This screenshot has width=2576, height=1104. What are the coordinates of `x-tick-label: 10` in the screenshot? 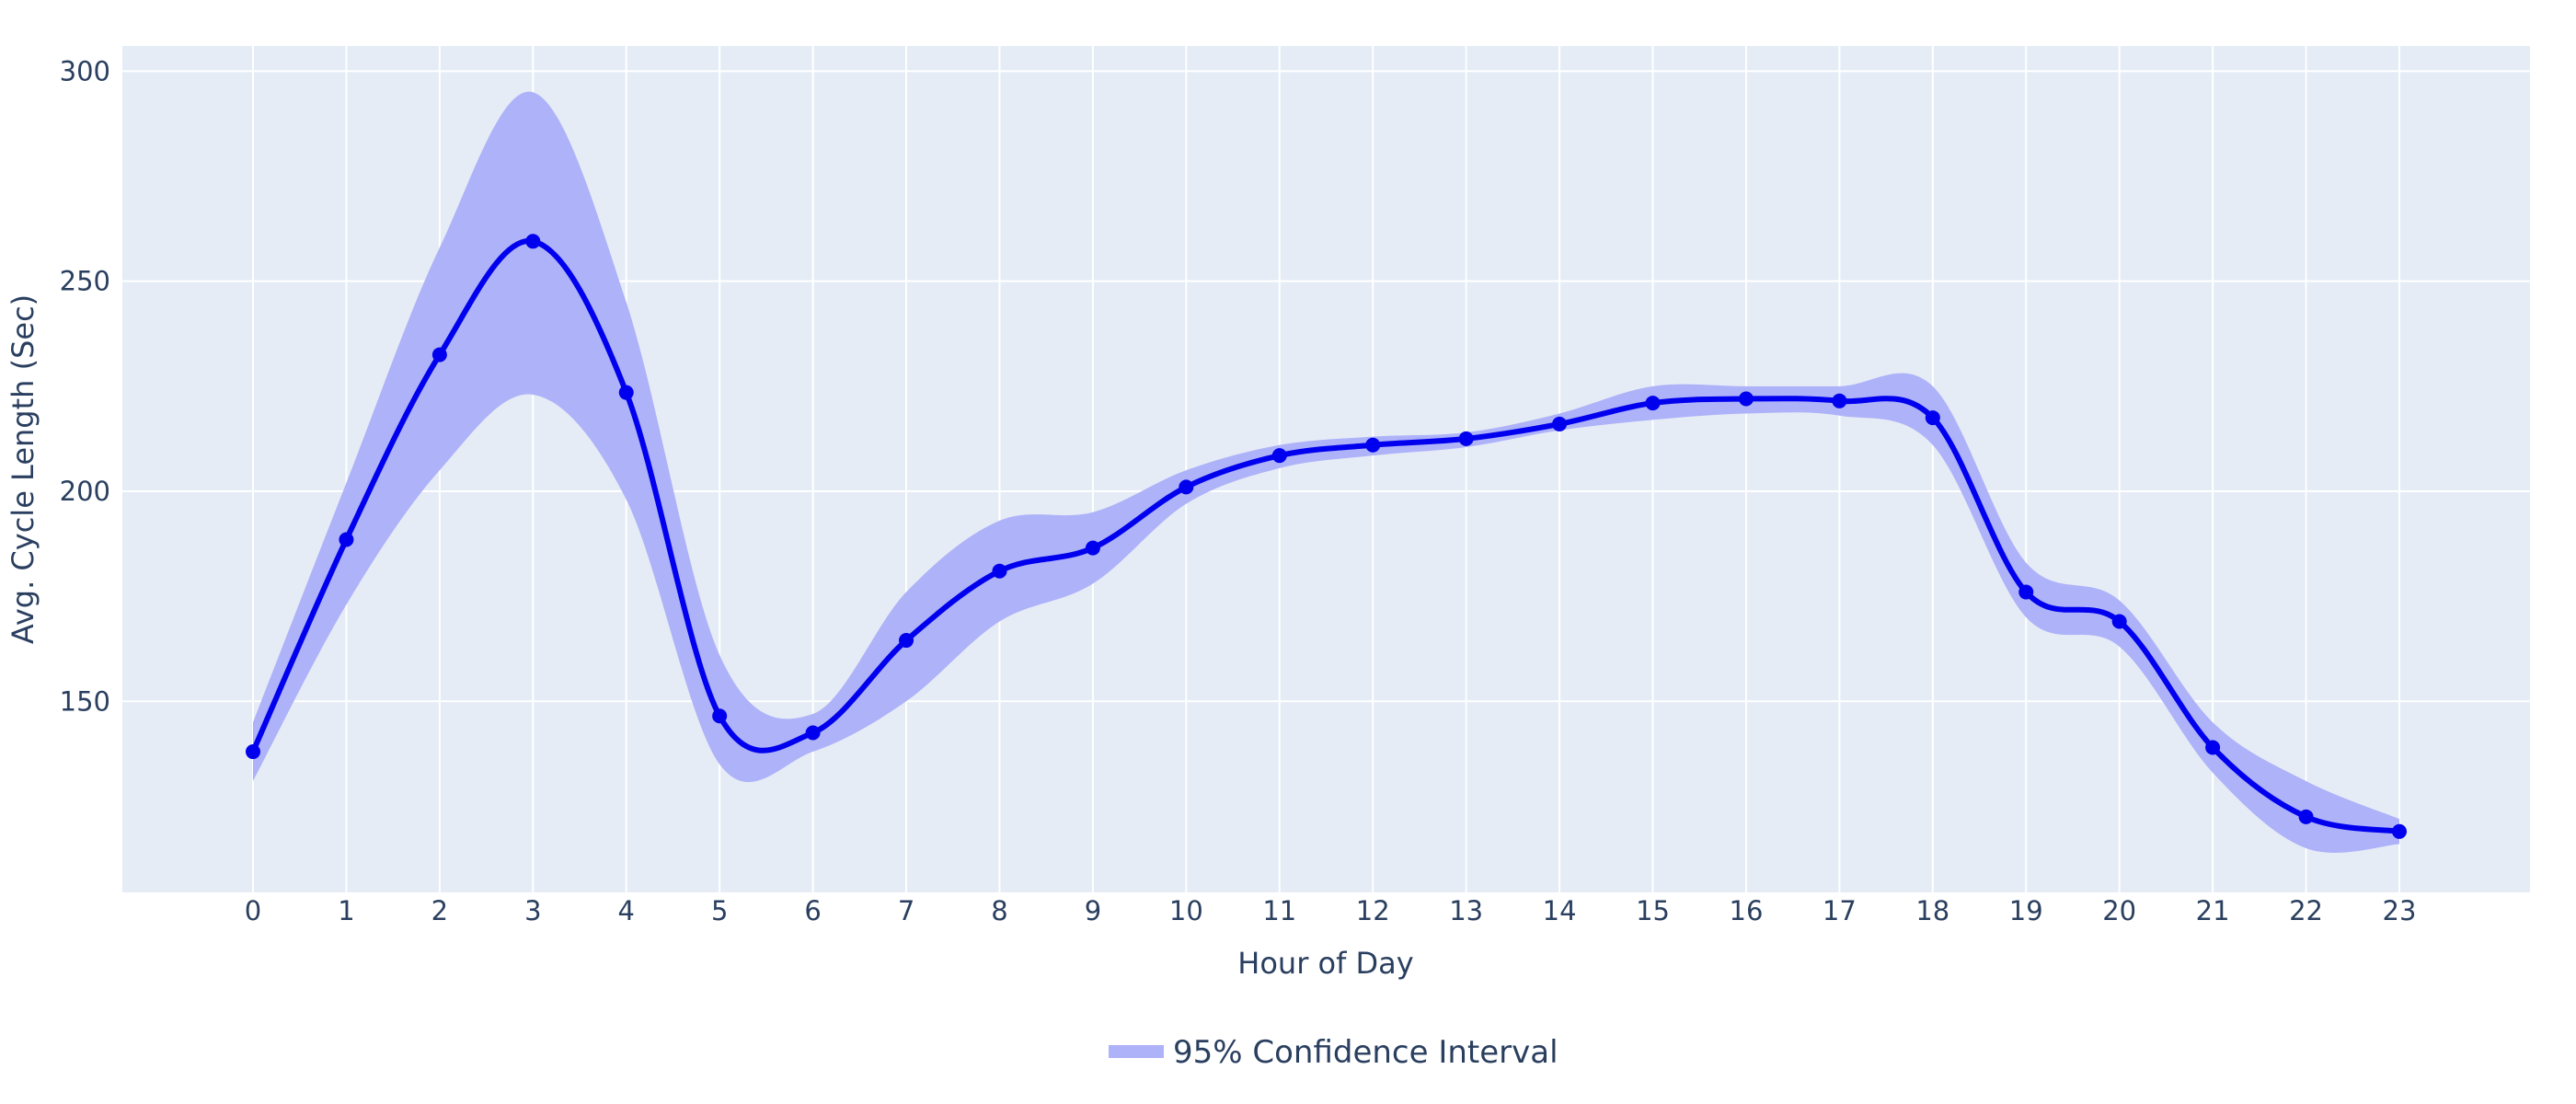 It's located at (1186, 910).